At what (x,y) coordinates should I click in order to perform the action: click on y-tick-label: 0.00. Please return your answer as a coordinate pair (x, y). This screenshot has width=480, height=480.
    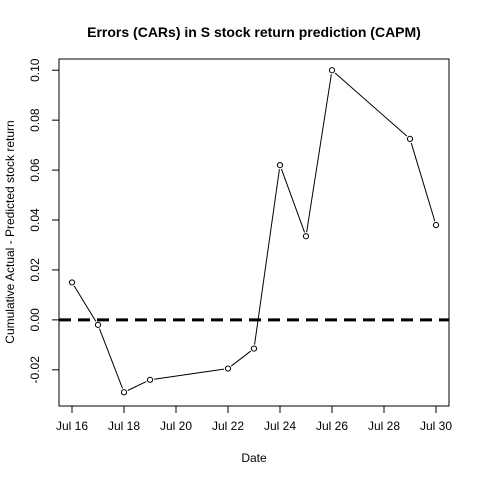
    Looking at the image, I should click on (35, 320).